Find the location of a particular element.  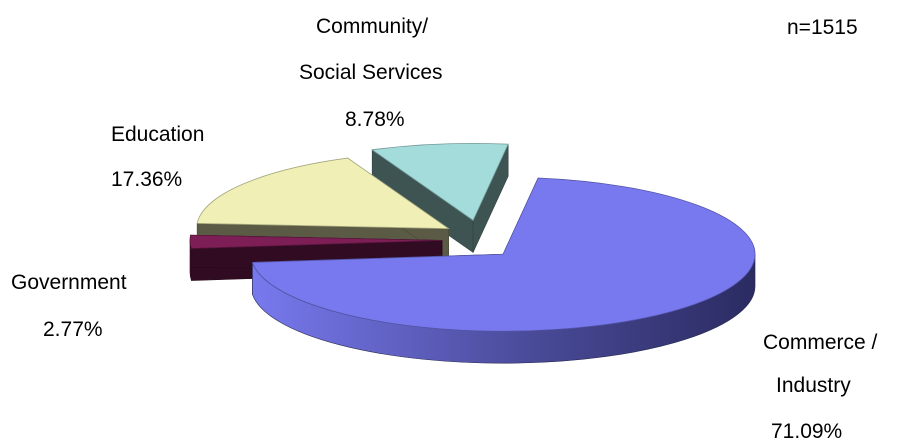

slice-value-commerce: 71.09% is located at coordinates (806, 431).